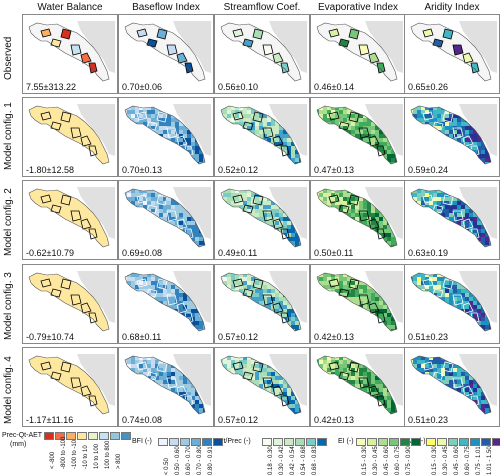 This screenshot has height=475, width=500. I want to click on legend-tick-ei: 0.15 - 0.30, so click(365, 460).